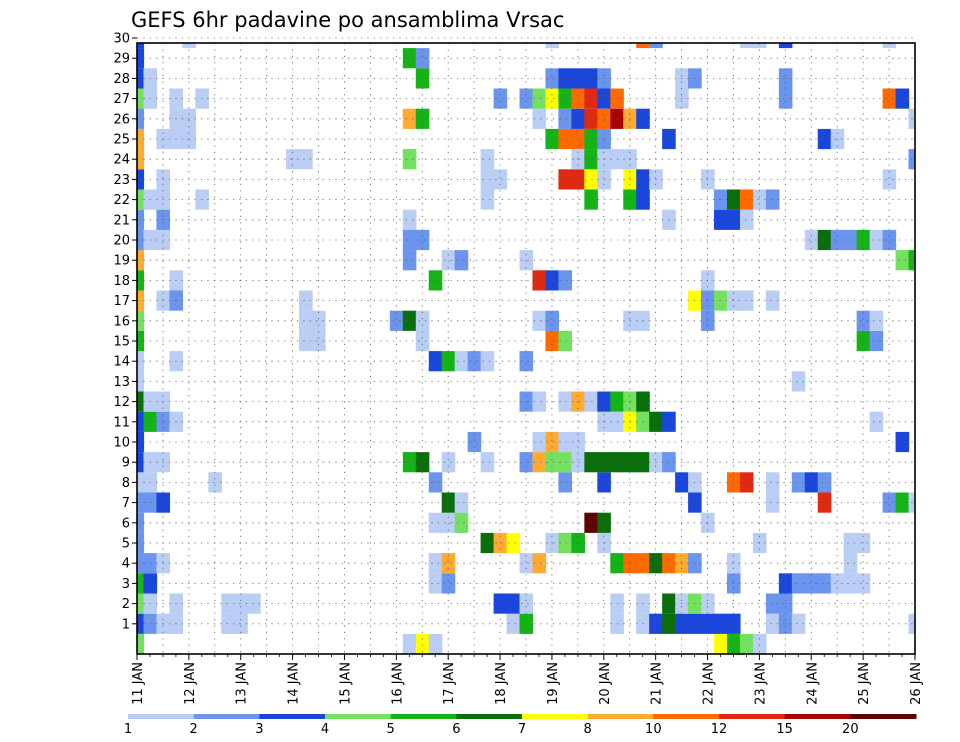 The image size is (960, 742). I want to click on colorbar-label: 5, so click(391, 729).